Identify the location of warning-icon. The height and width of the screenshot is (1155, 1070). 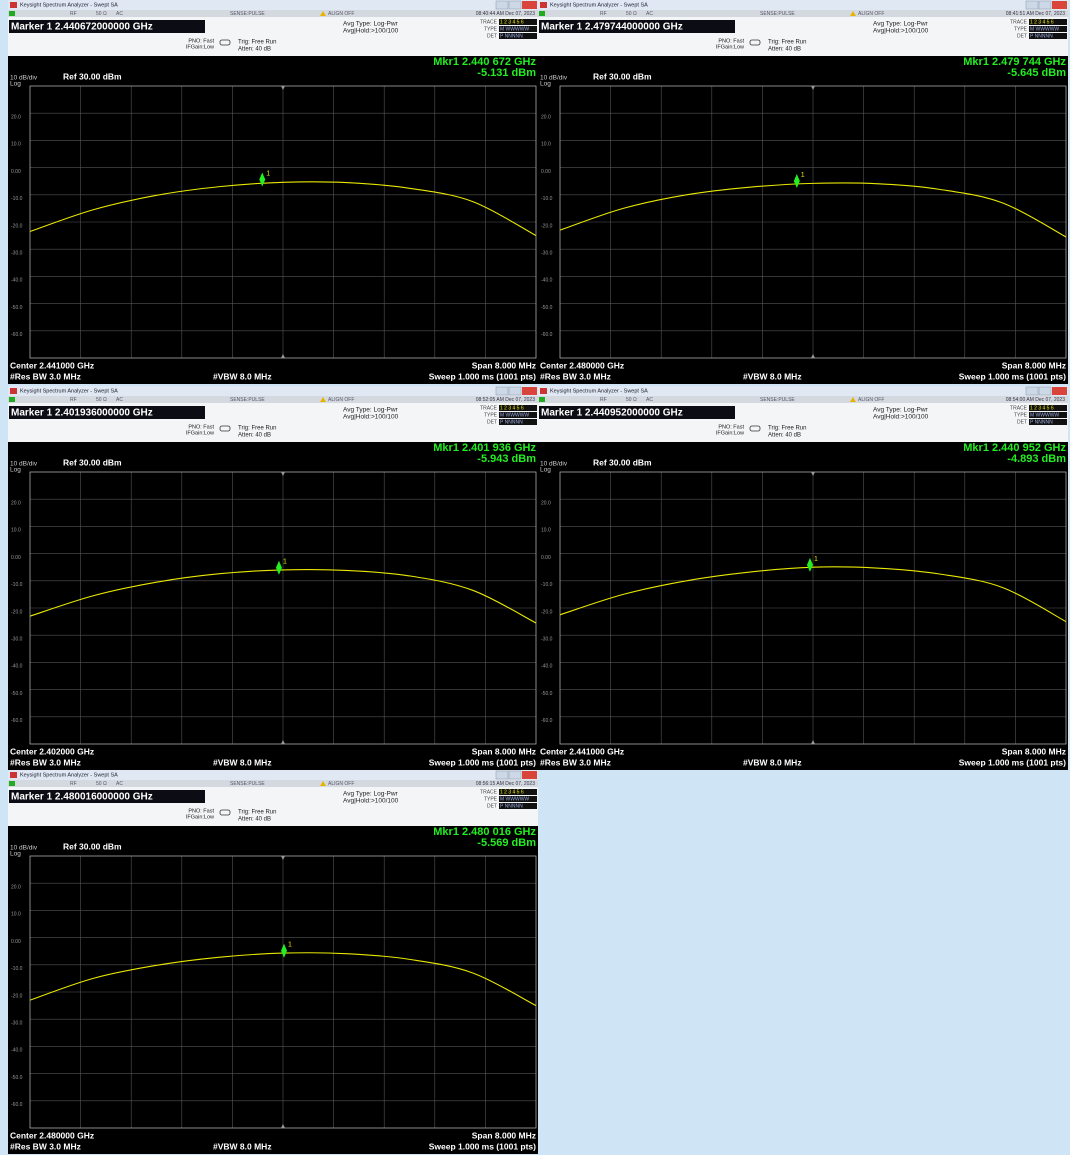
(323, 783).